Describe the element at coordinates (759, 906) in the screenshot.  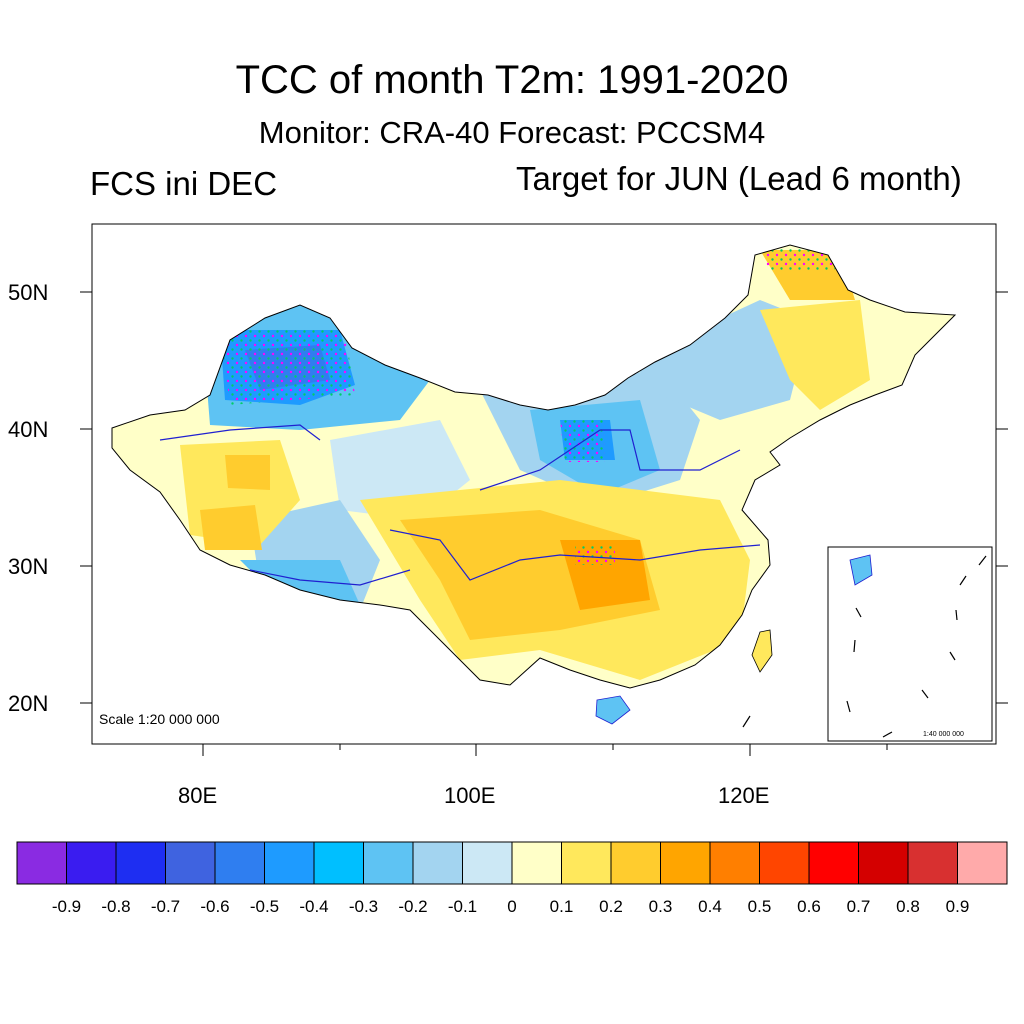
I see `colorbar-tick-label: 0.5` at that location.